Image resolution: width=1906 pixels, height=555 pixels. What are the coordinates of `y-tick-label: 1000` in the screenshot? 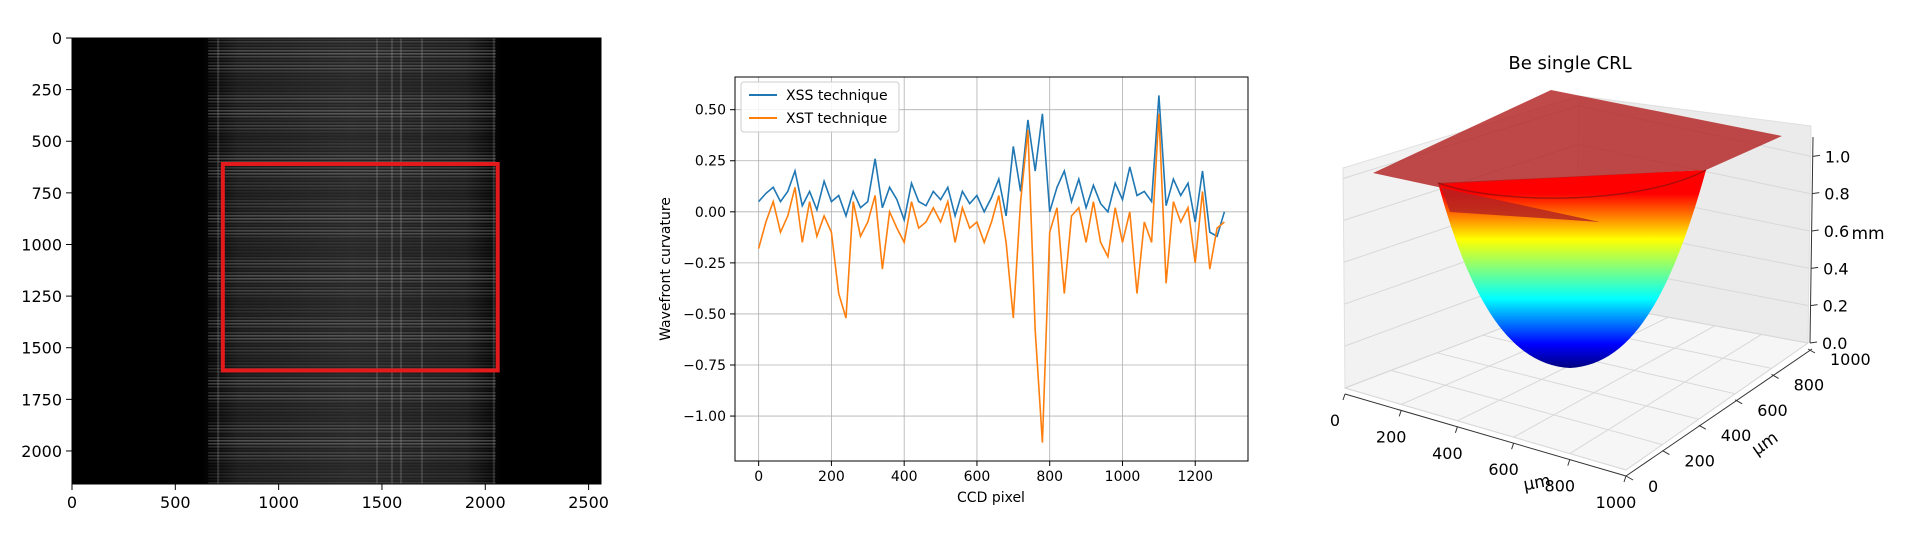 It's located at (1850, 359).